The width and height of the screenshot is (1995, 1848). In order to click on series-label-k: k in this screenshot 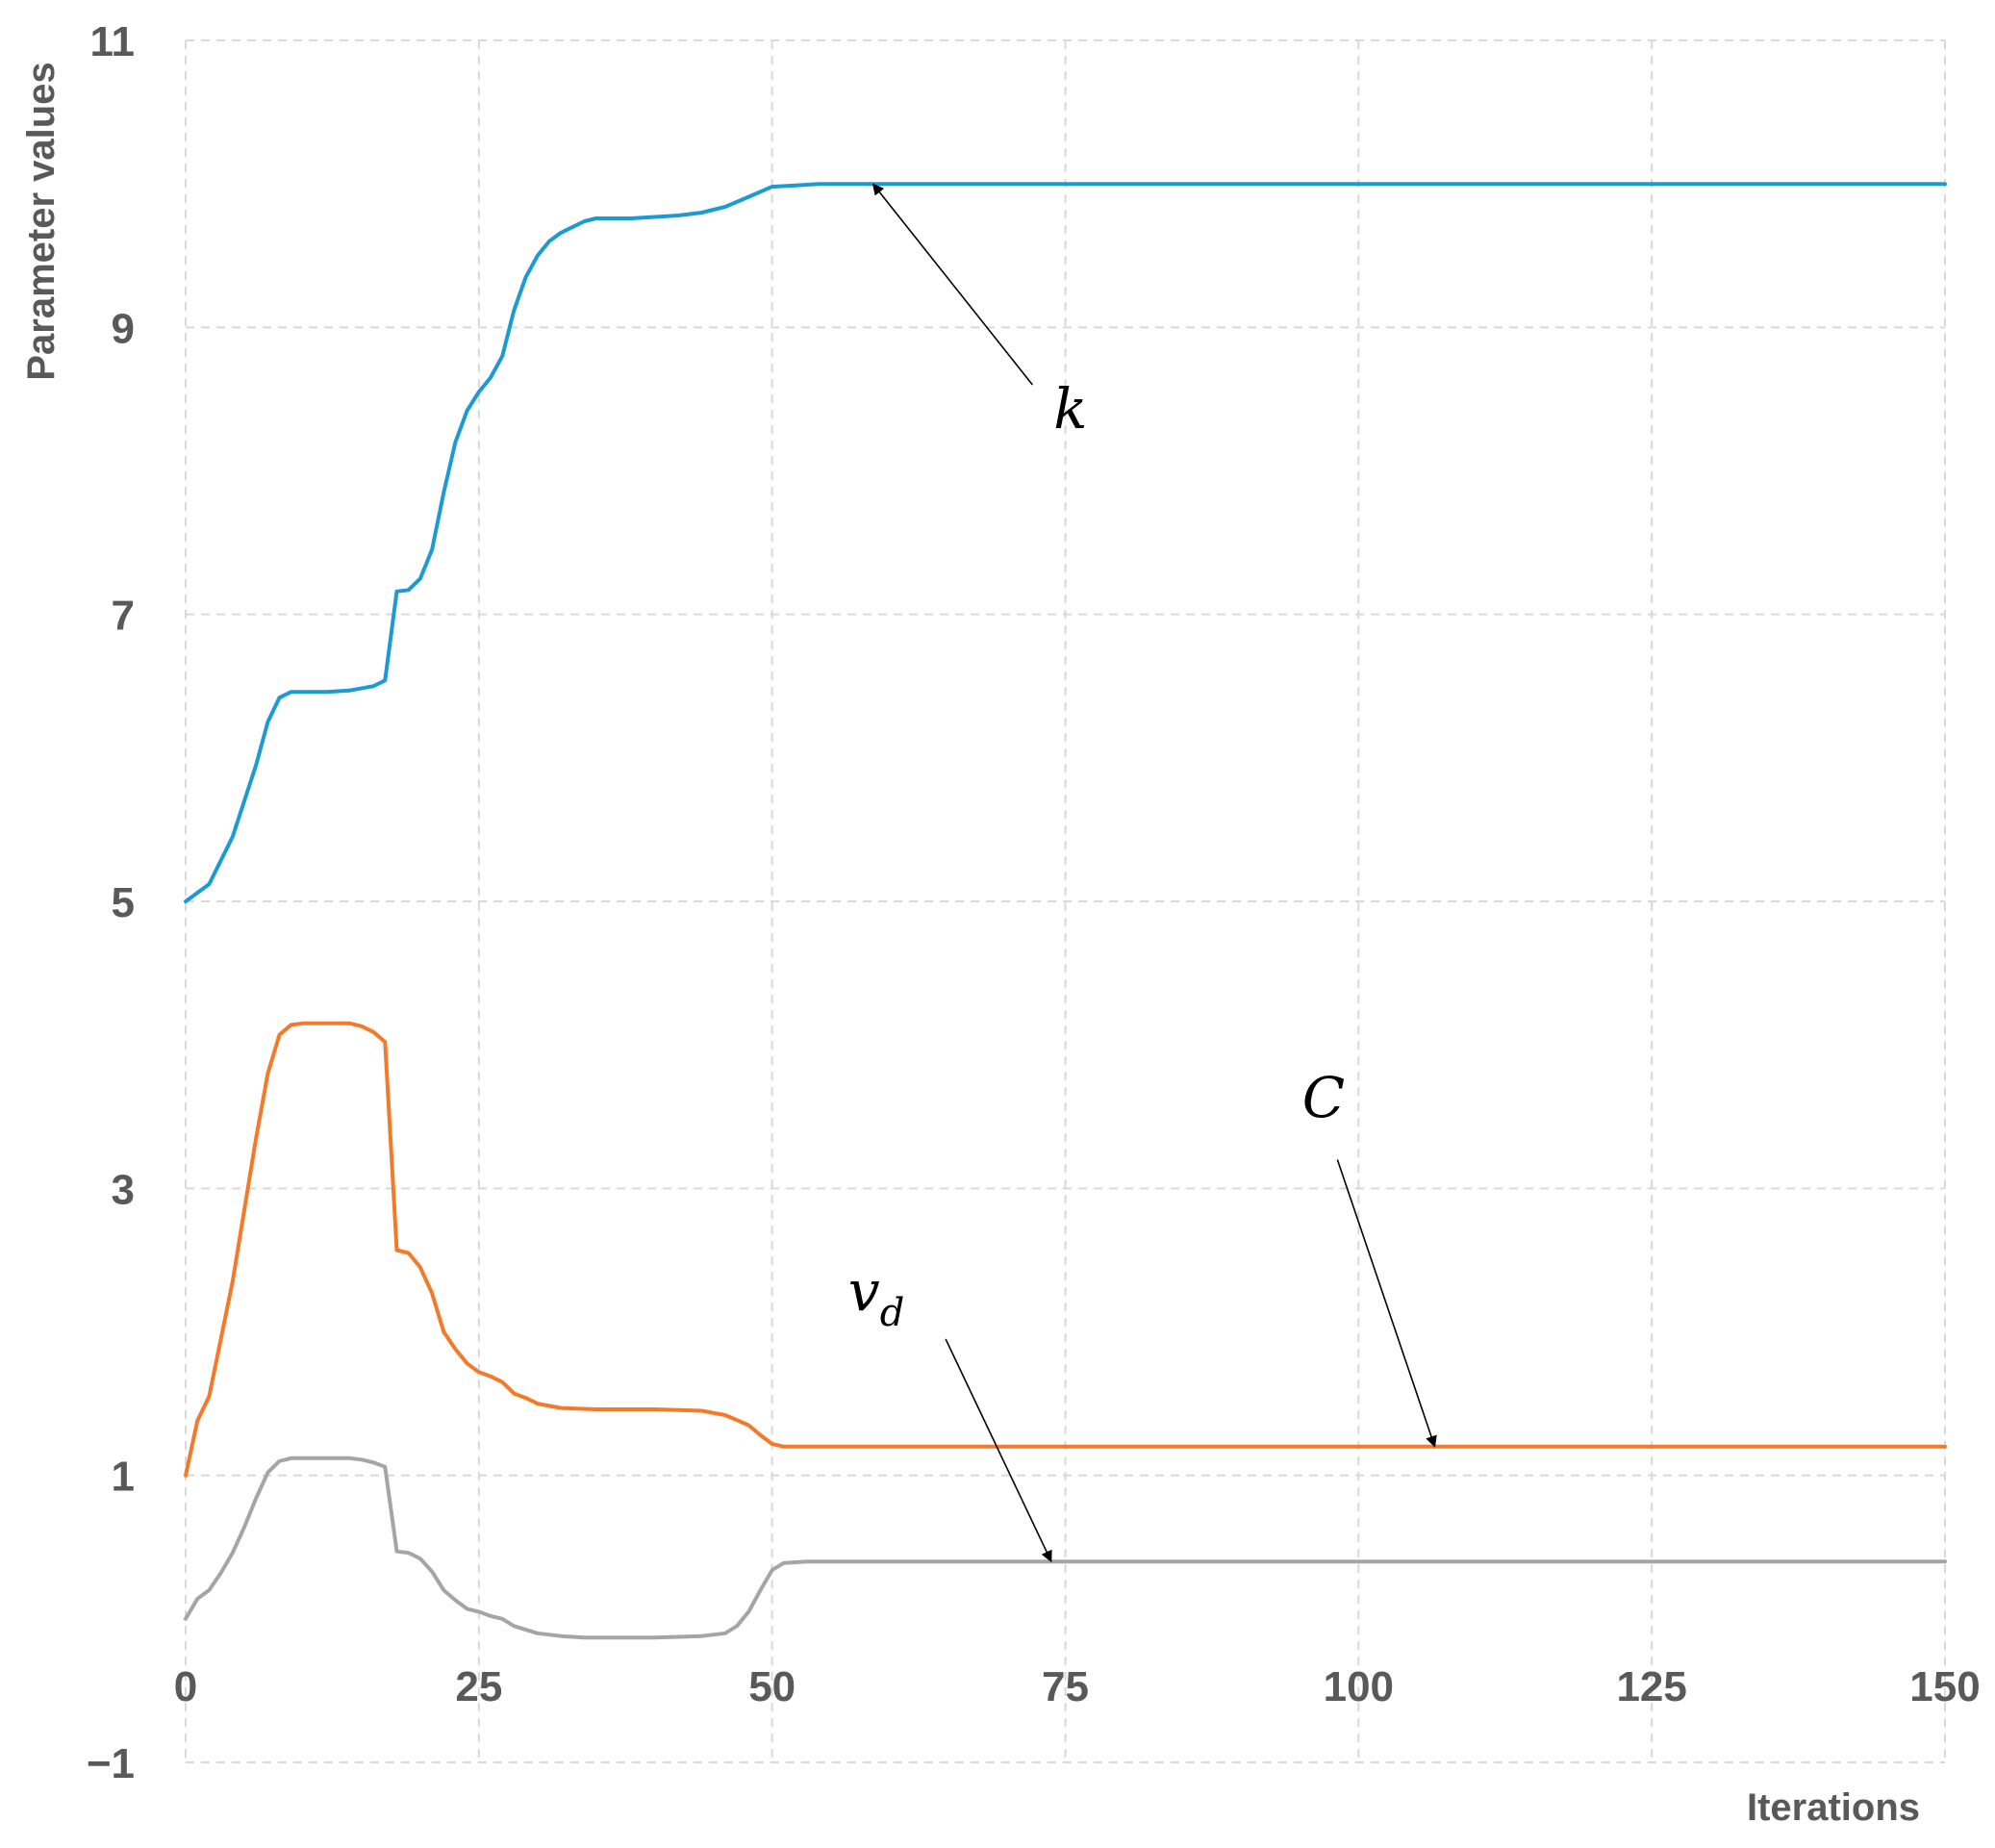, I will do `click(1070, 409)`.